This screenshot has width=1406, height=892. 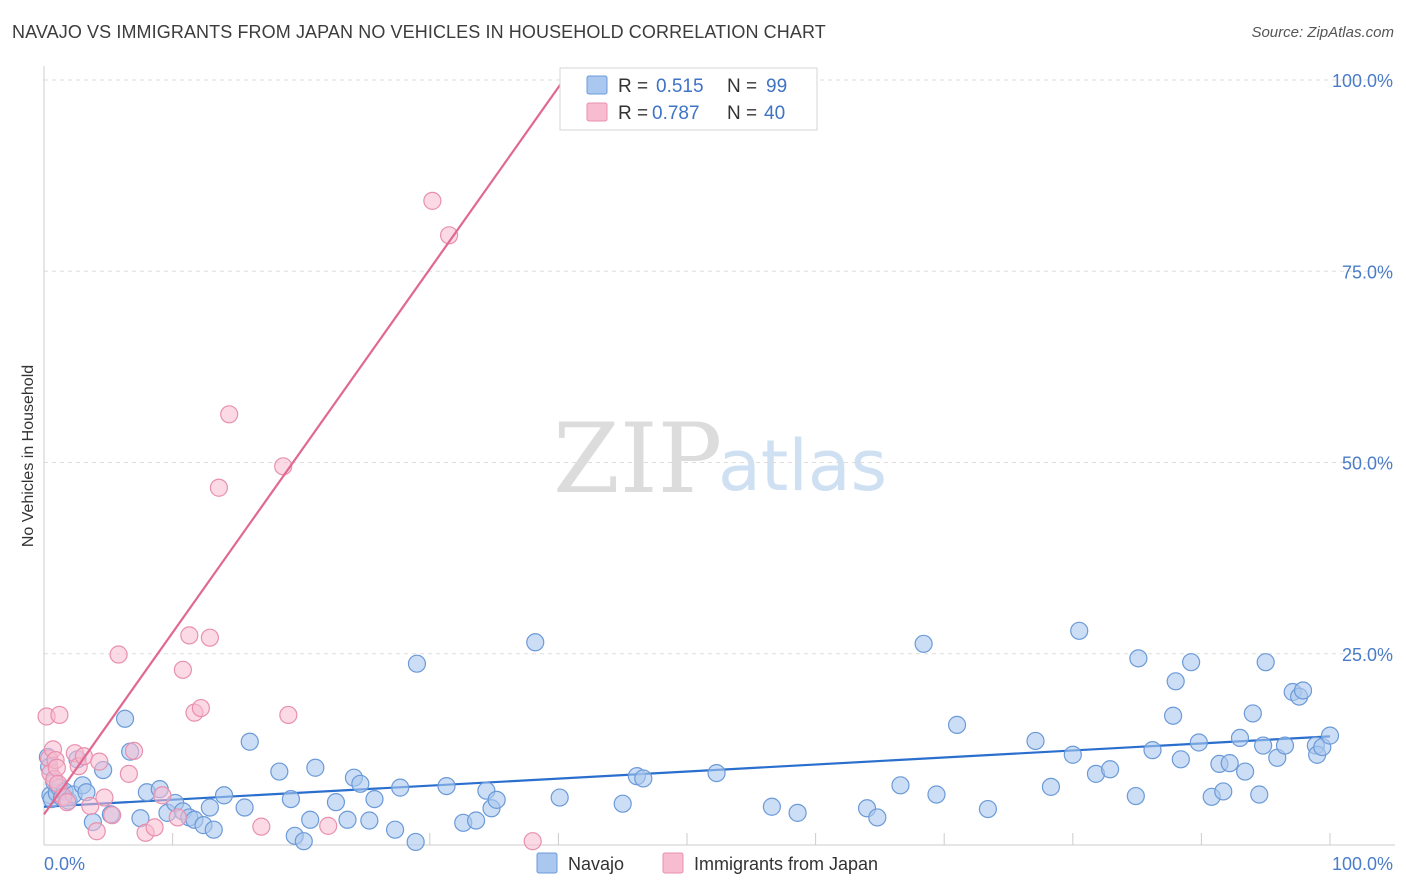 I want to click on watermark-atlas: atlas, so click(x=802, y=466).